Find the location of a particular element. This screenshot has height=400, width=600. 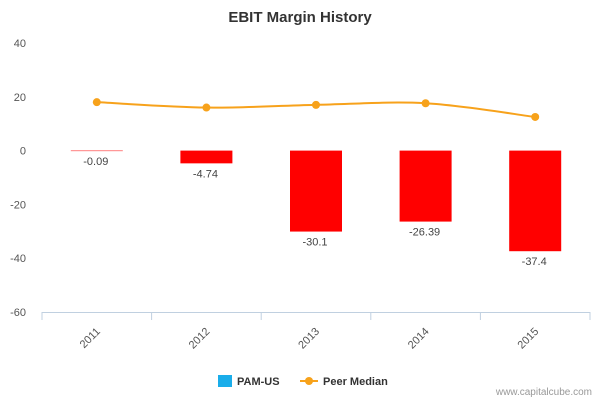

y-tick-label: 20 is located at coordinates (20, 98).